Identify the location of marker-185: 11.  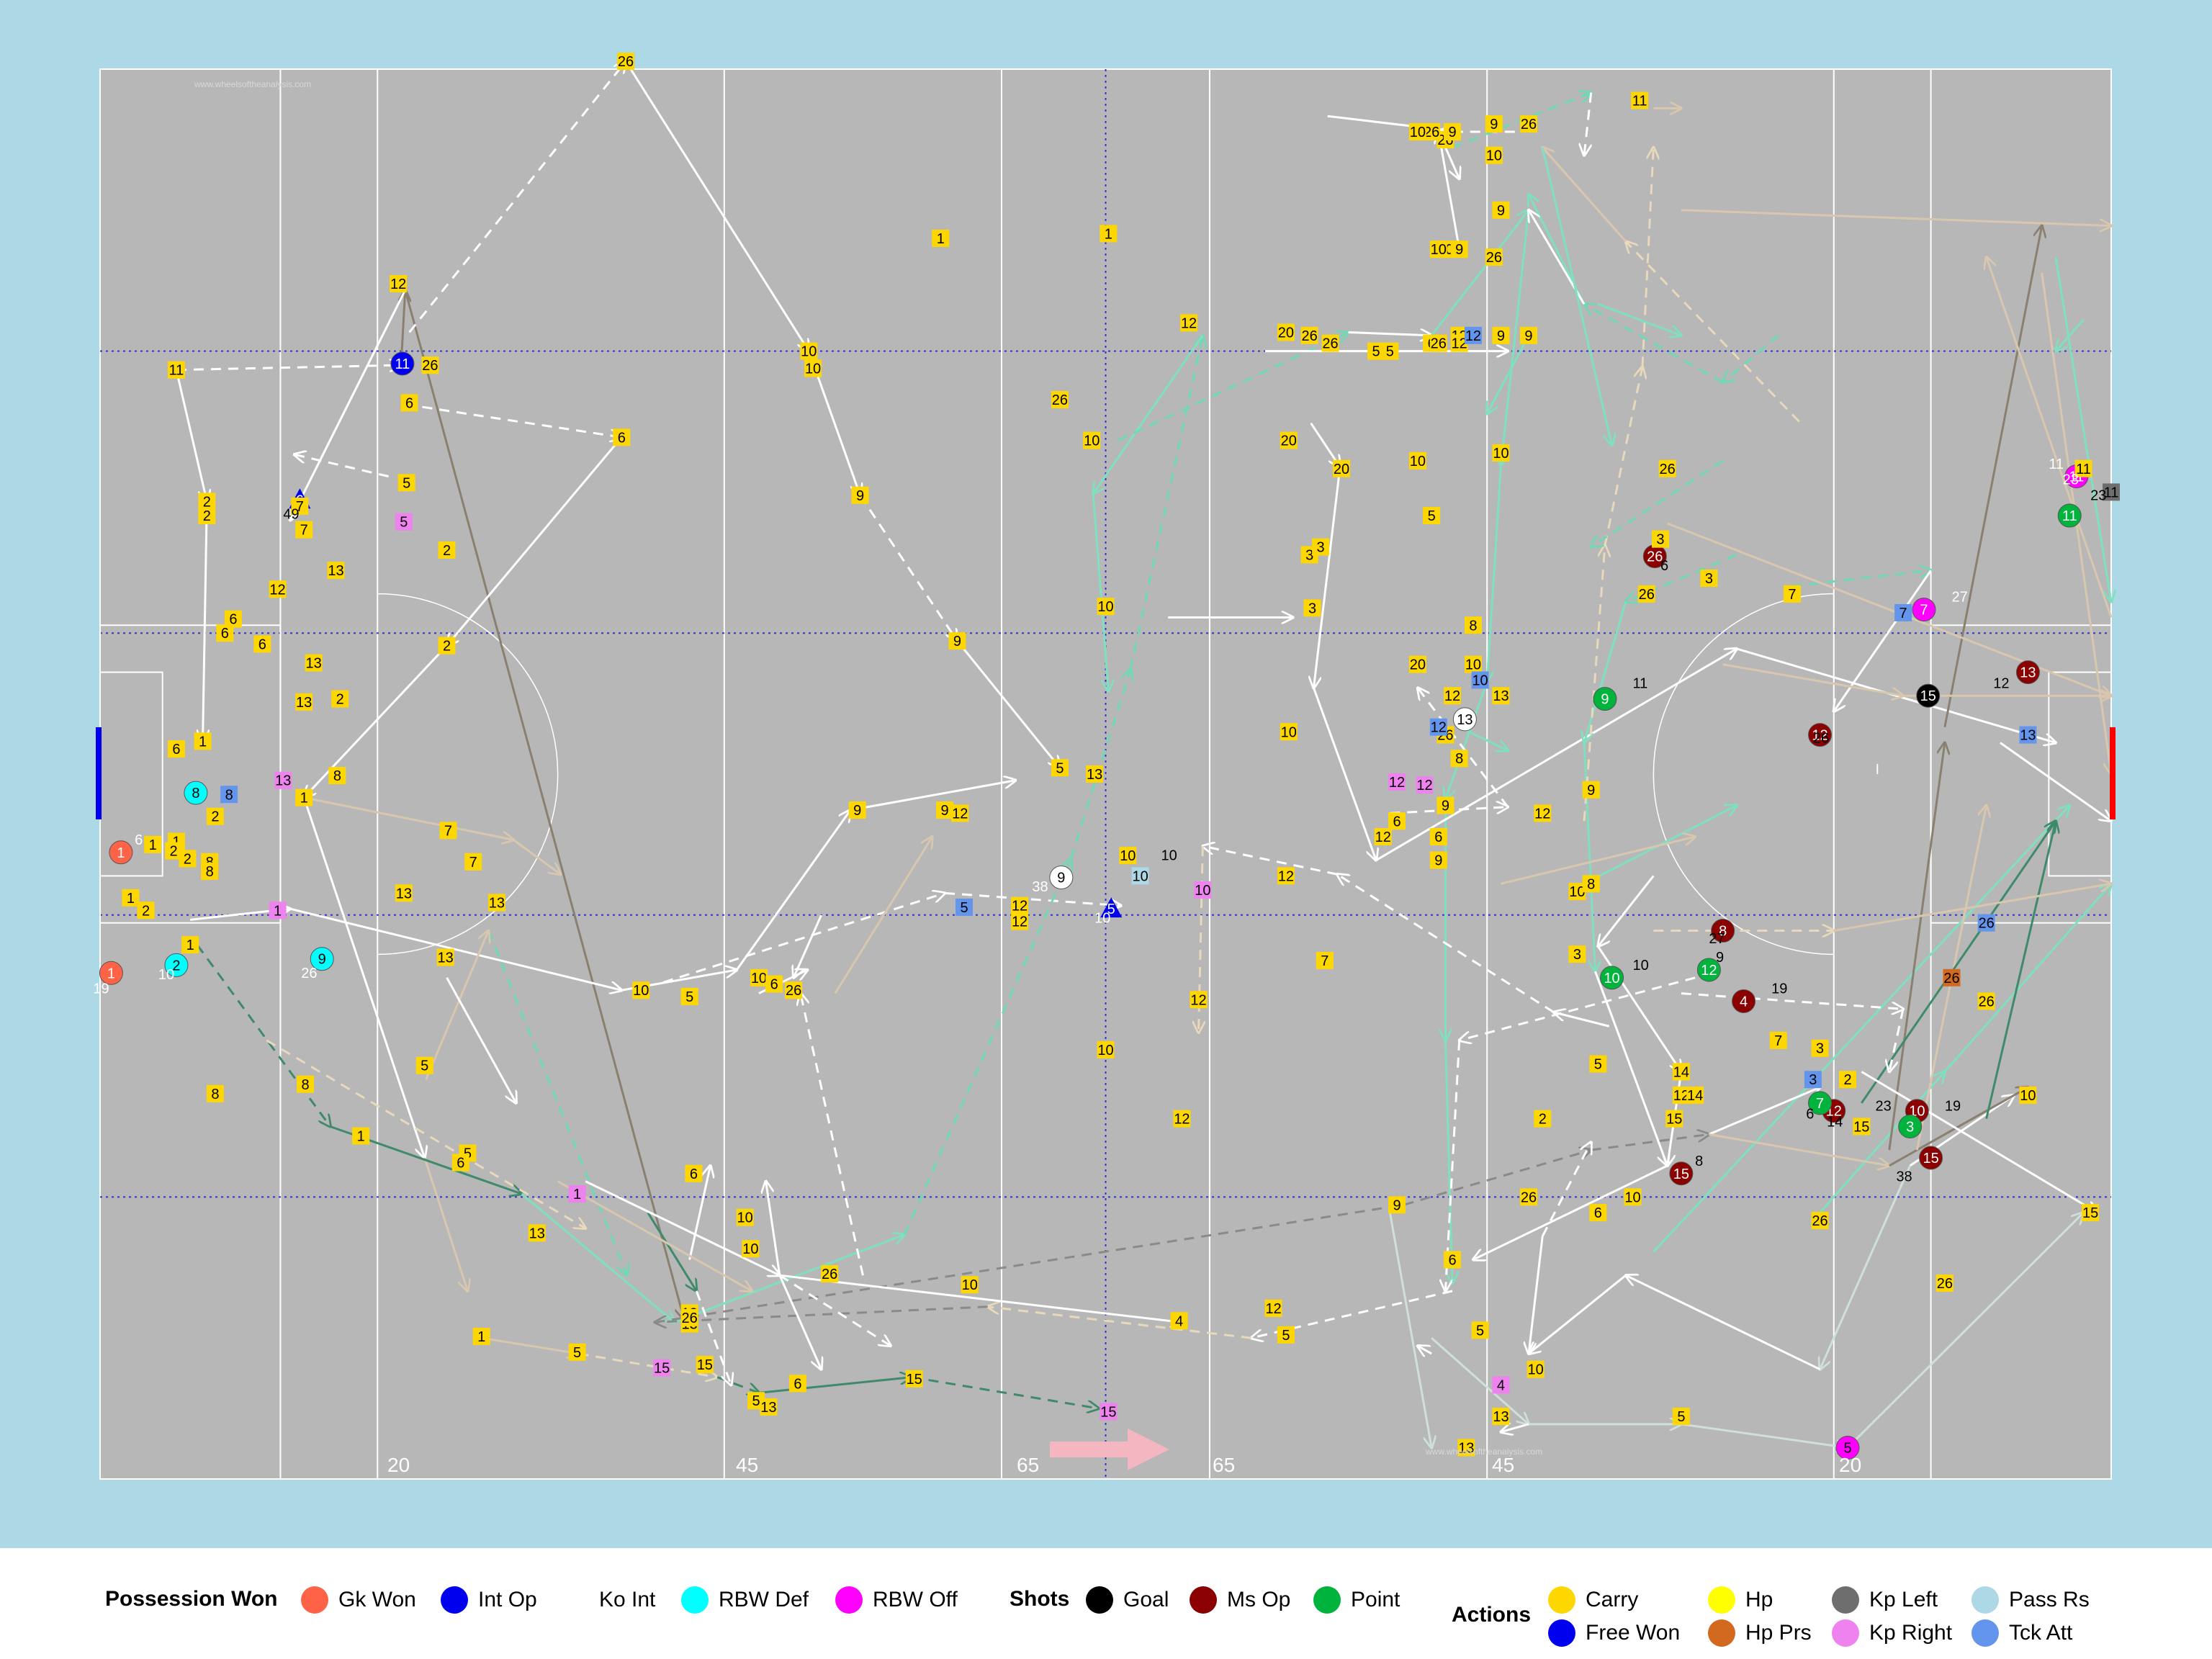
(1640, 100).